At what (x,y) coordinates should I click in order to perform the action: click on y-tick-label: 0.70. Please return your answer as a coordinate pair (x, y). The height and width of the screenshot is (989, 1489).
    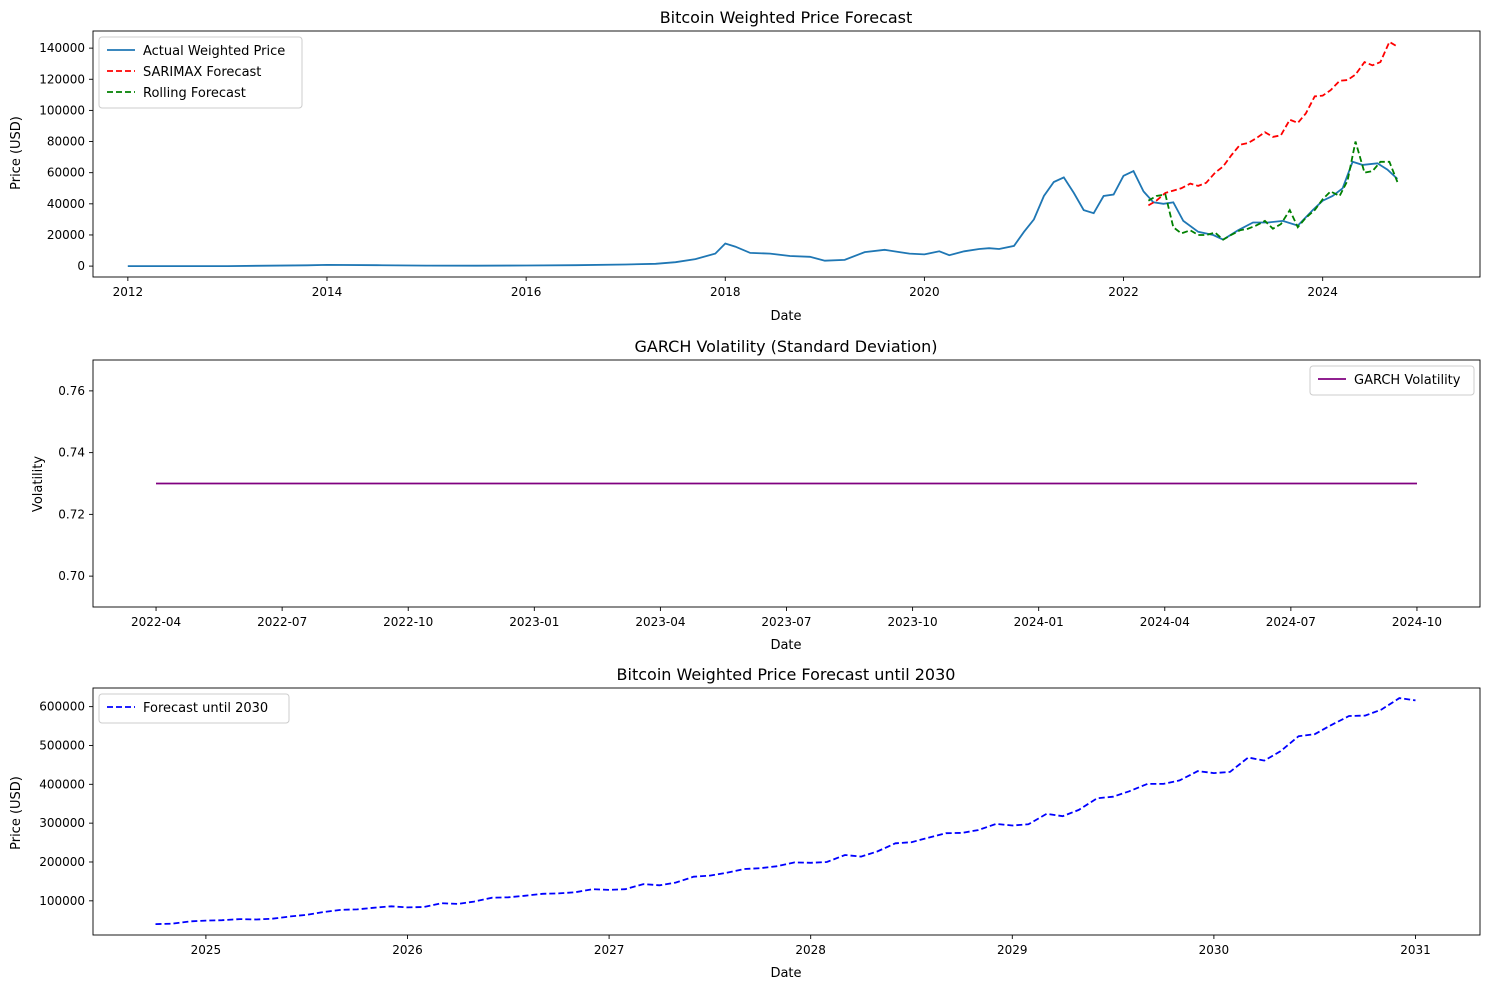
    Looking at the image, I should click on (71, 576).